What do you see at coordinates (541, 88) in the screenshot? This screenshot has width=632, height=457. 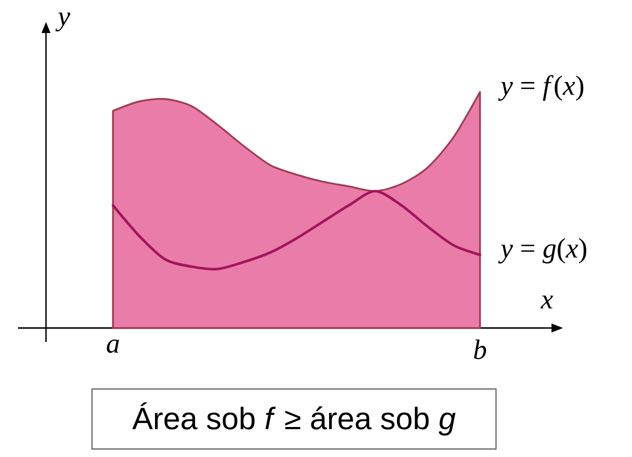 I see `series-label: y = f(x)` at bounding box center [541, 88].